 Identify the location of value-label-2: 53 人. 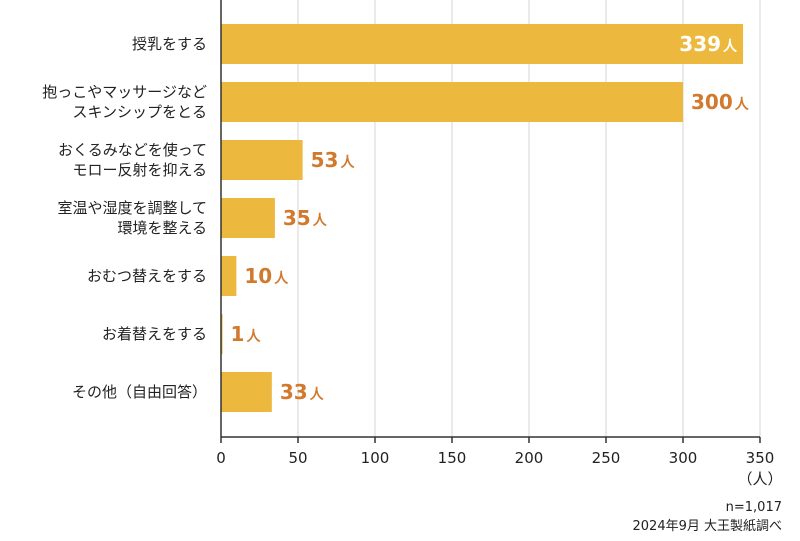
(333, 160).